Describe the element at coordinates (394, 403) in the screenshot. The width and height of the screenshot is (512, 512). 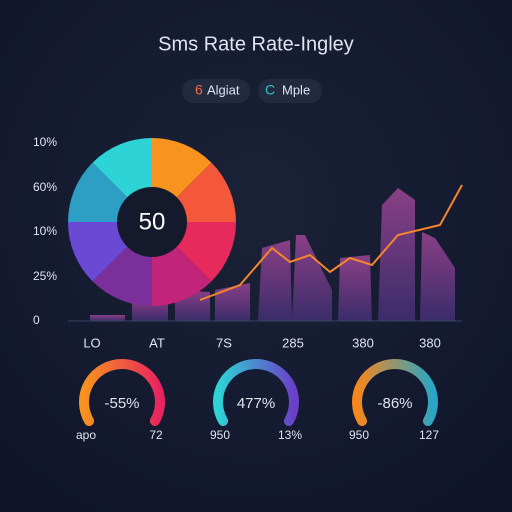
I see `gauge-label: -86%` at that location.